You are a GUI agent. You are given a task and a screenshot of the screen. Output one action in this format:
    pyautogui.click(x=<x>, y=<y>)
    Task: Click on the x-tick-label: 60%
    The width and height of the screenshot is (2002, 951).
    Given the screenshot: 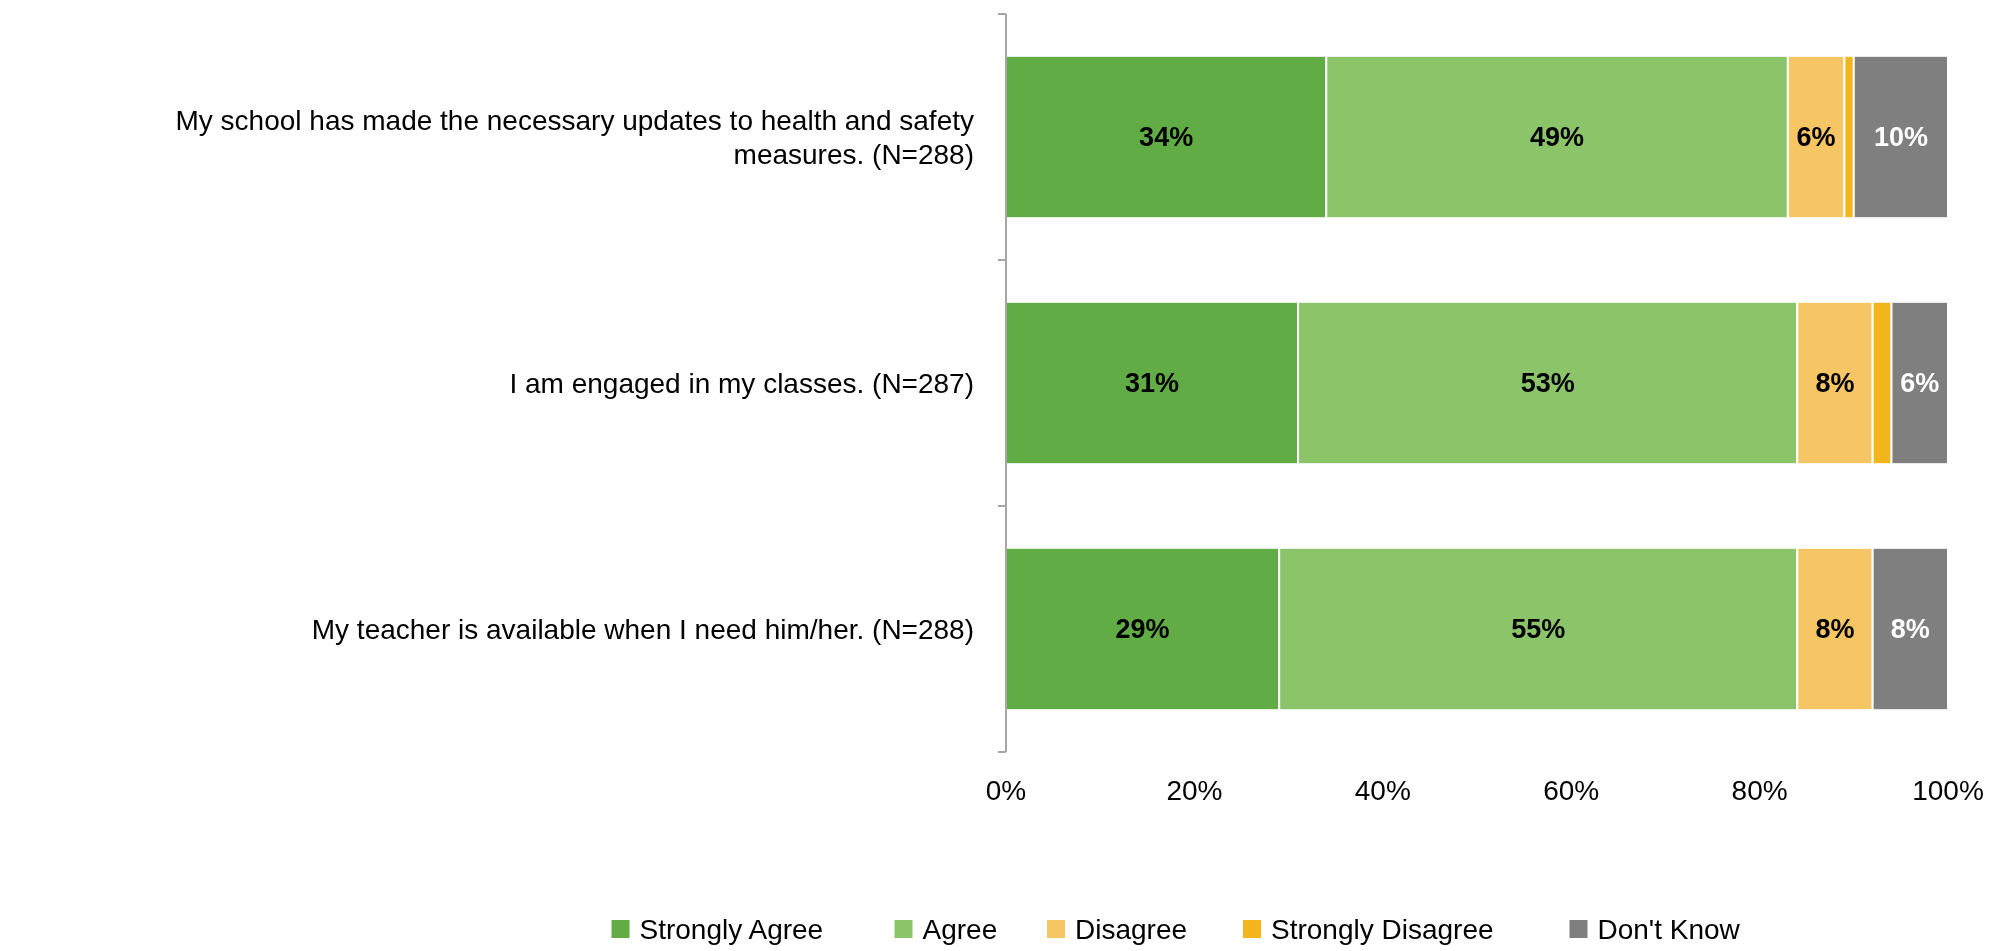 What is the action you would take?
    pyautogui.click(x=1571, y=790)
    